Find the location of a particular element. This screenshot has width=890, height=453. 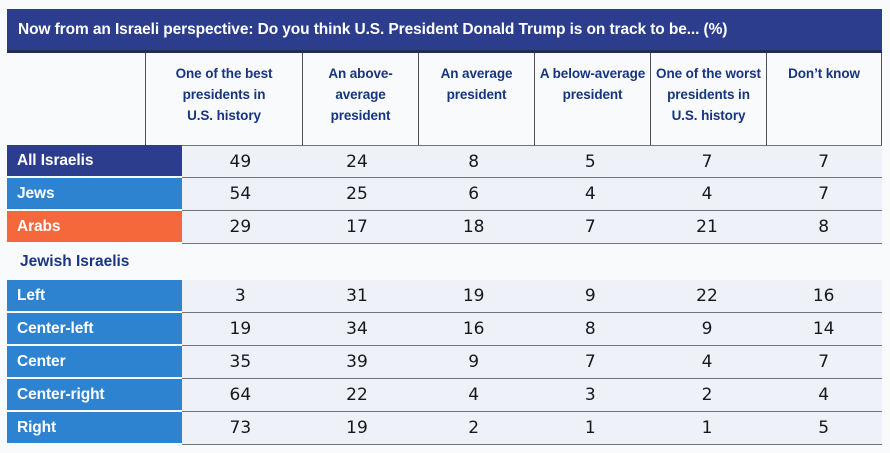

value-cell: 14 is located at coordinates (823, 329).